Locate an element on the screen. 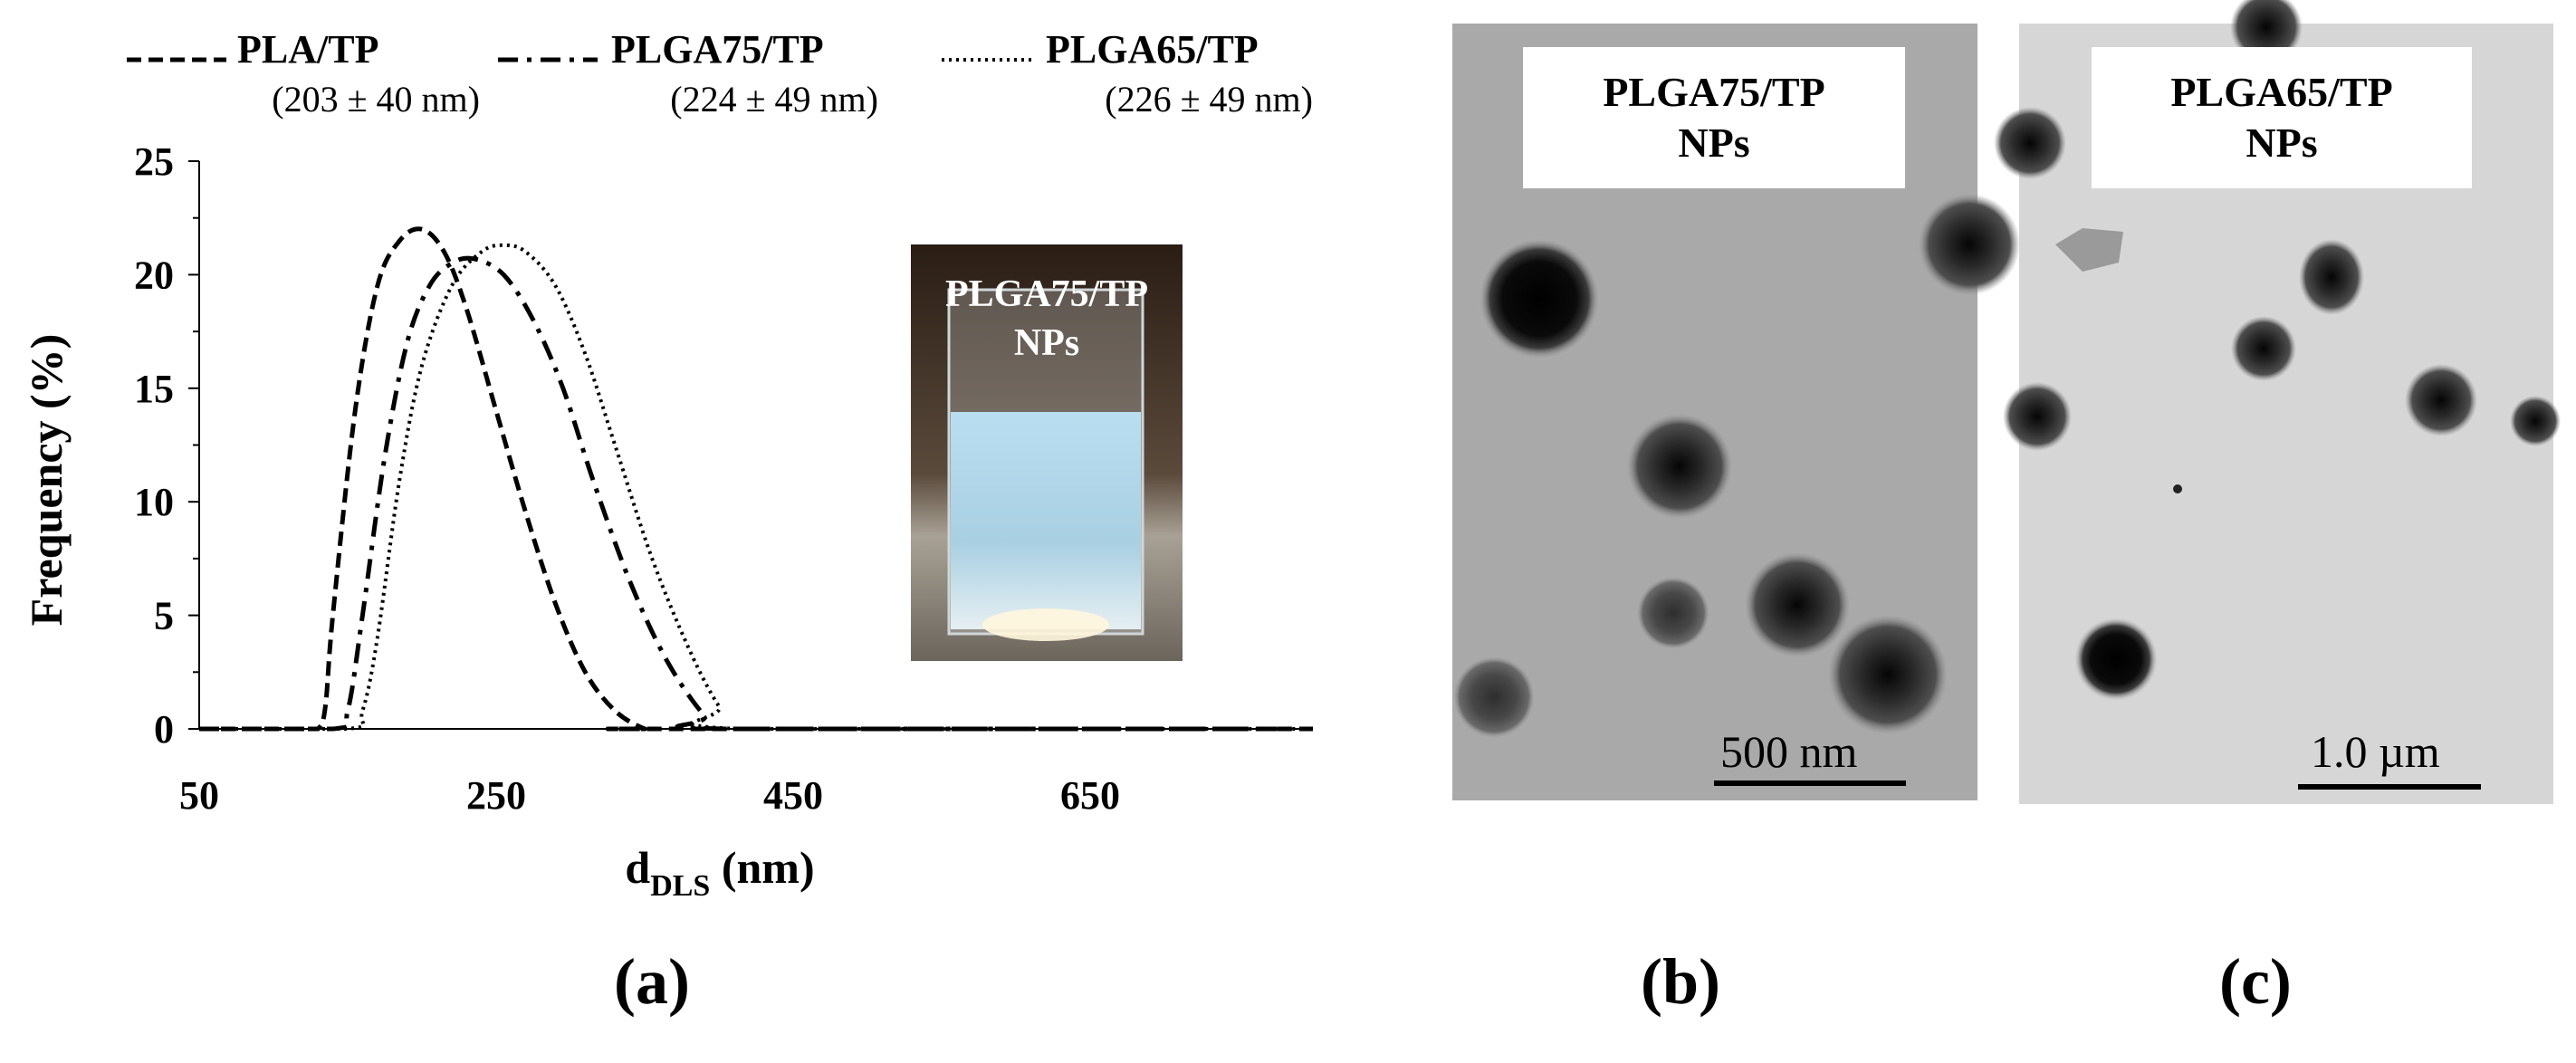 This screenshot has height=1063, width=2576. x-tick-label: 250 is located at coordinates (496, 795).